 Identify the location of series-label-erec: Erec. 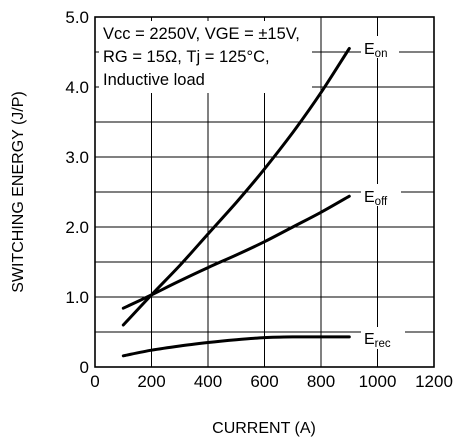
(377, 340).